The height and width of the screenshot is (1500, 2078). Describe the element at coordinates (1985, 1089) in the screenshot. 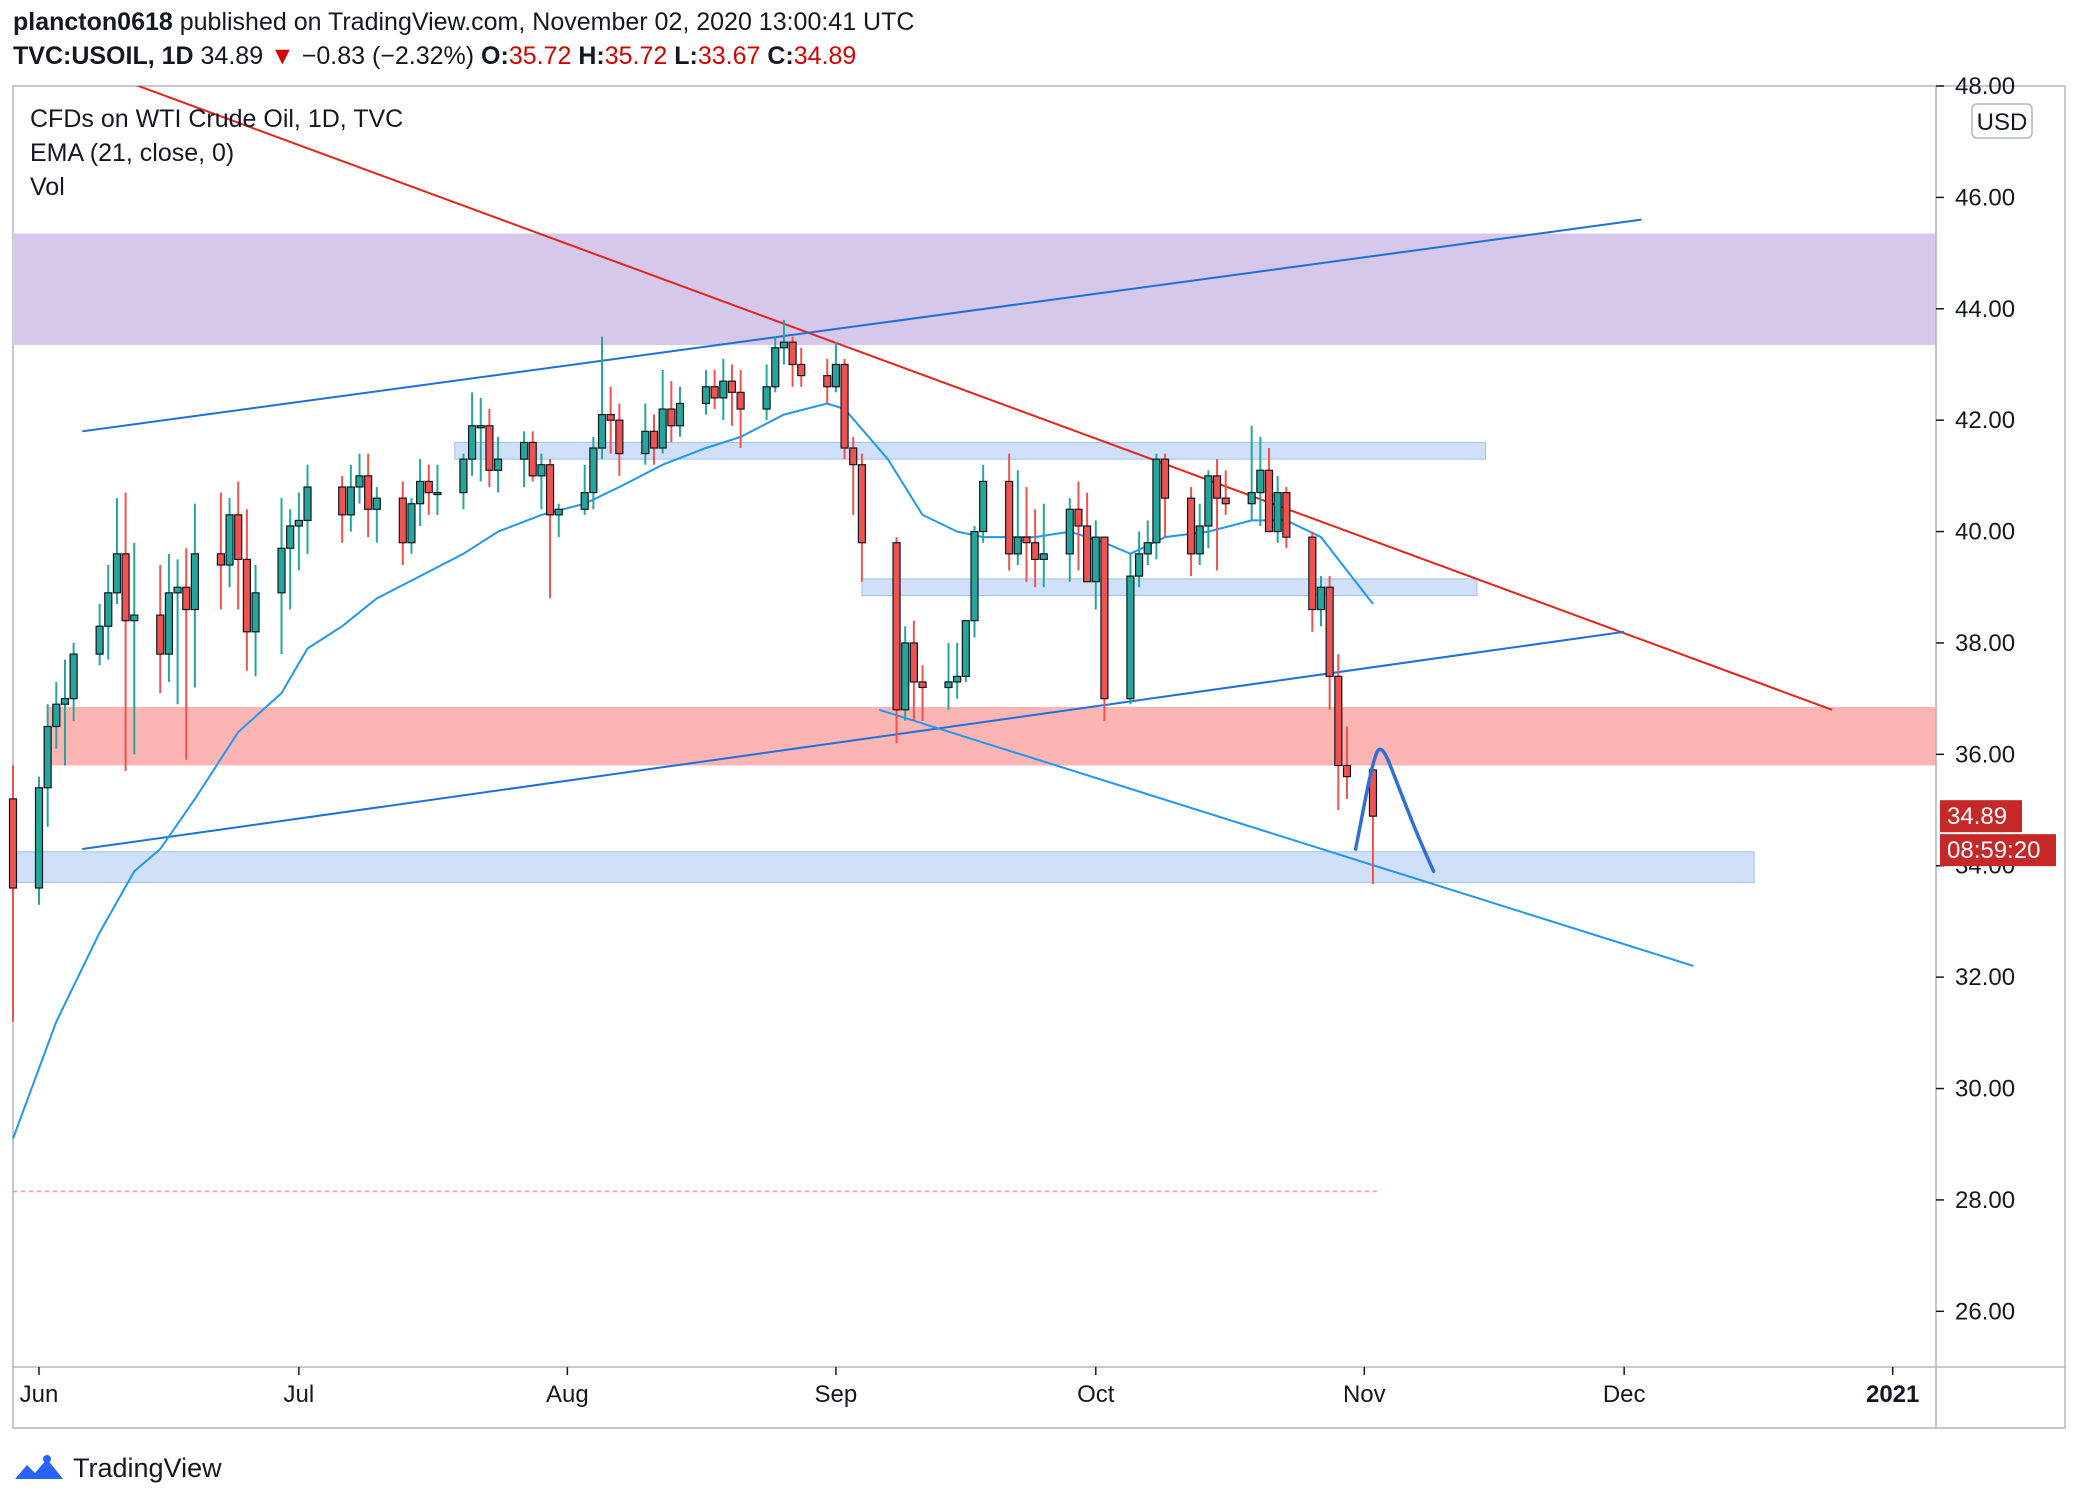

I see `y-tick-label: 30.00` at that location.